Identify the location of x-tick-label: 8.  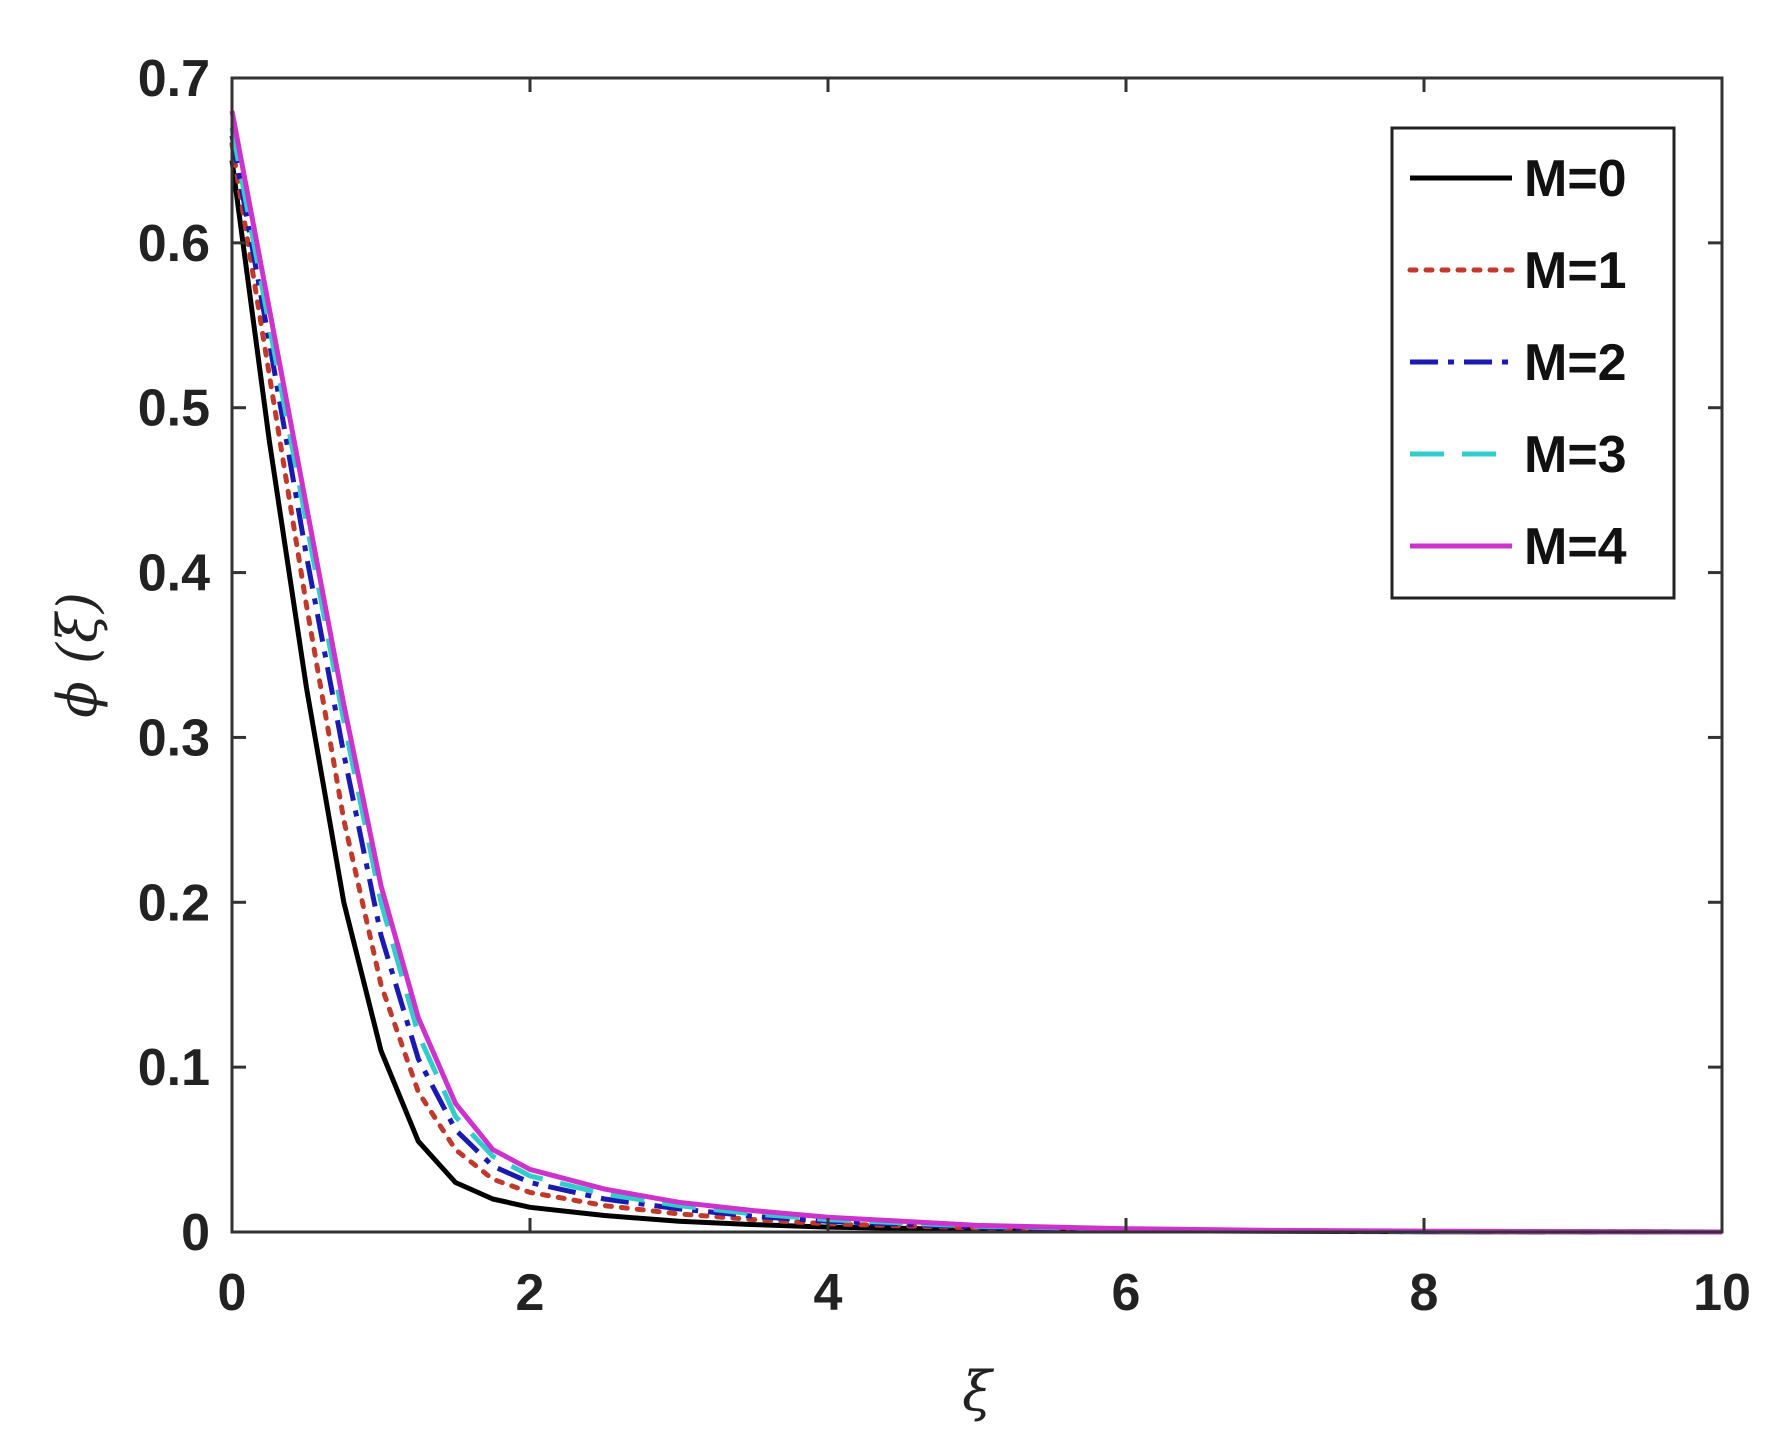
(1424, 1293).